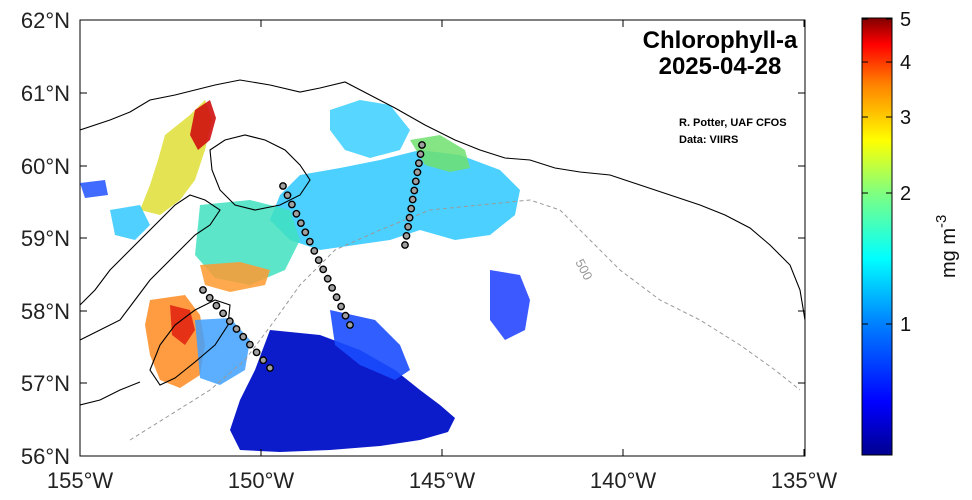  I want to click on lat-tick-label: 57°N, so click(45, 383).